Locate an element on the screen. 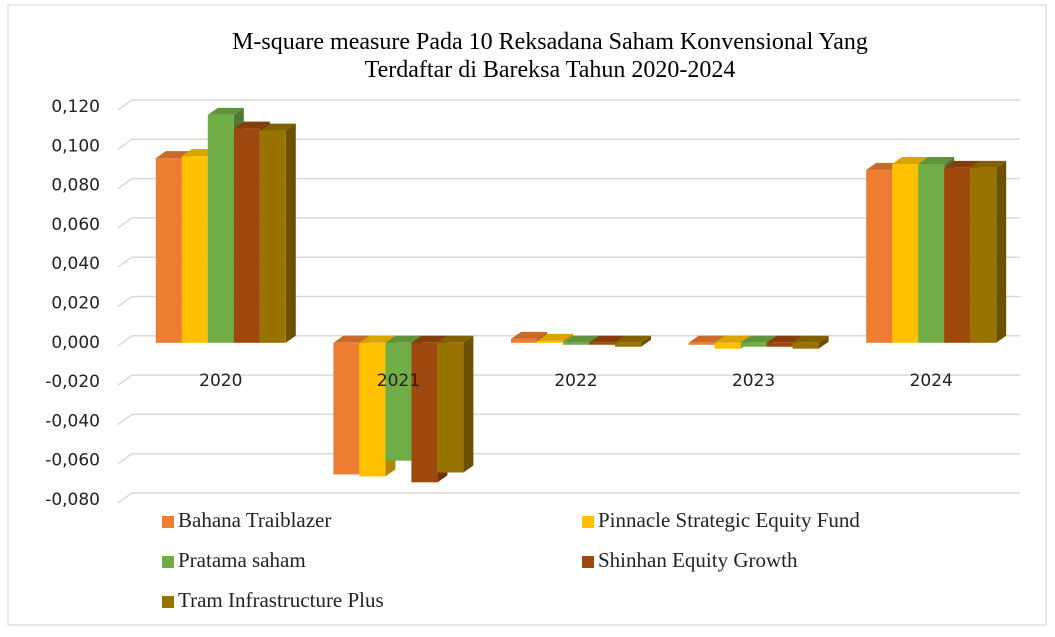 This screenshot has height=637, width=1055. y-tick-label: 0,040 is located at coordinates (75, 264).